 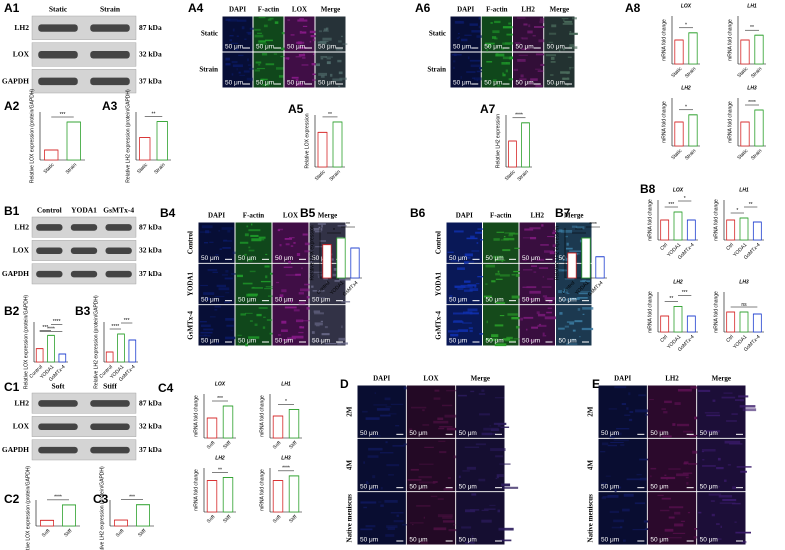 I want to click on panel-label: B2, so click(x=12, y=311).